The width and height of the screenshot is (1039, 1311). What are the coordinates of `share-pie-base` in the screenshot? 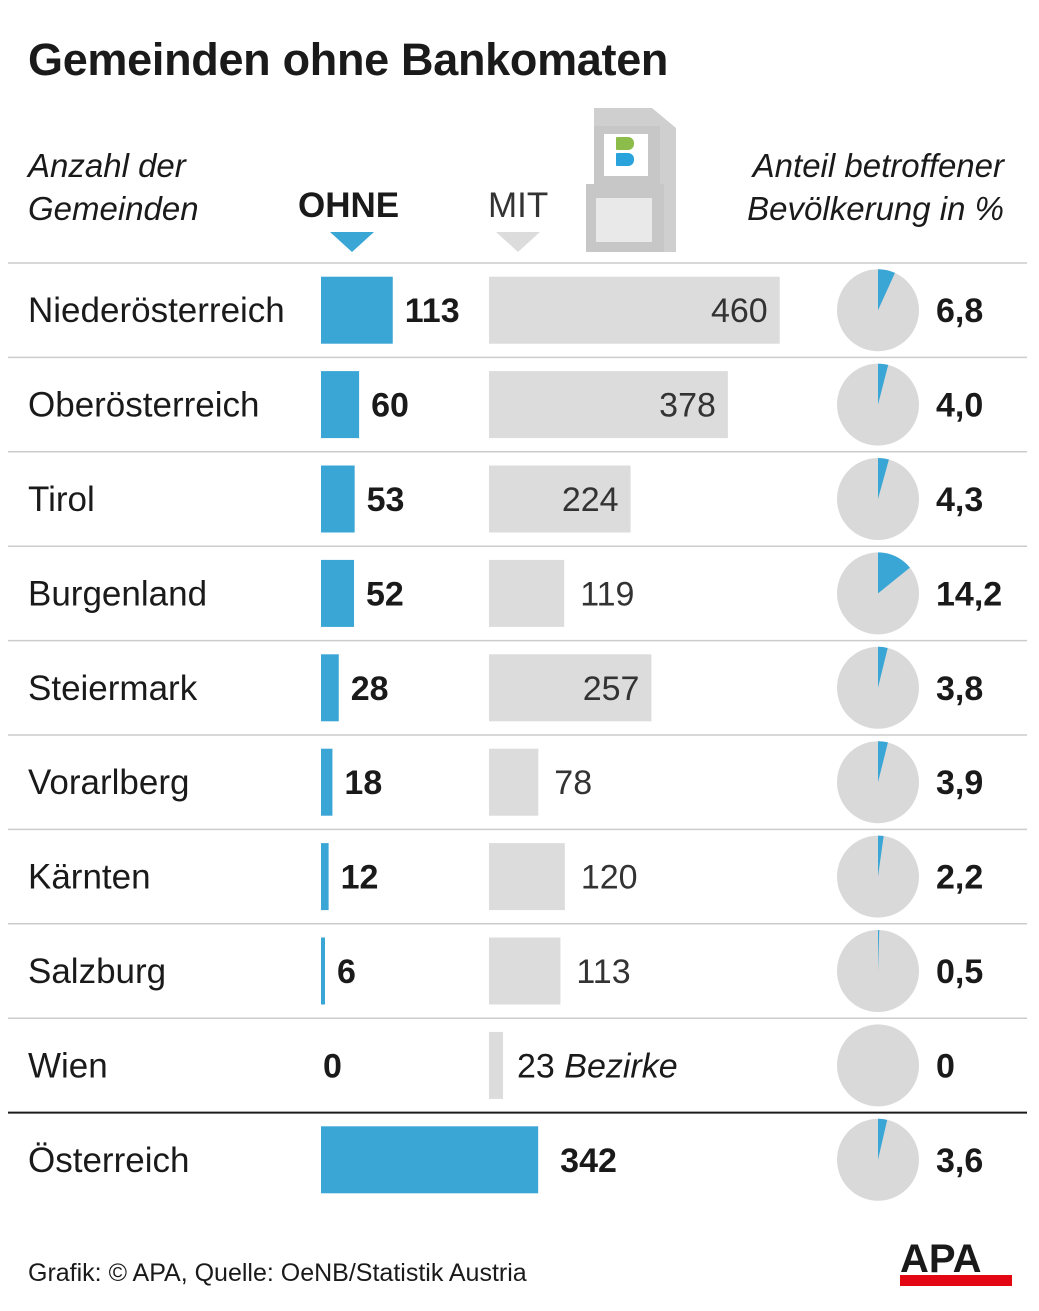 It's located at (878, 1065).